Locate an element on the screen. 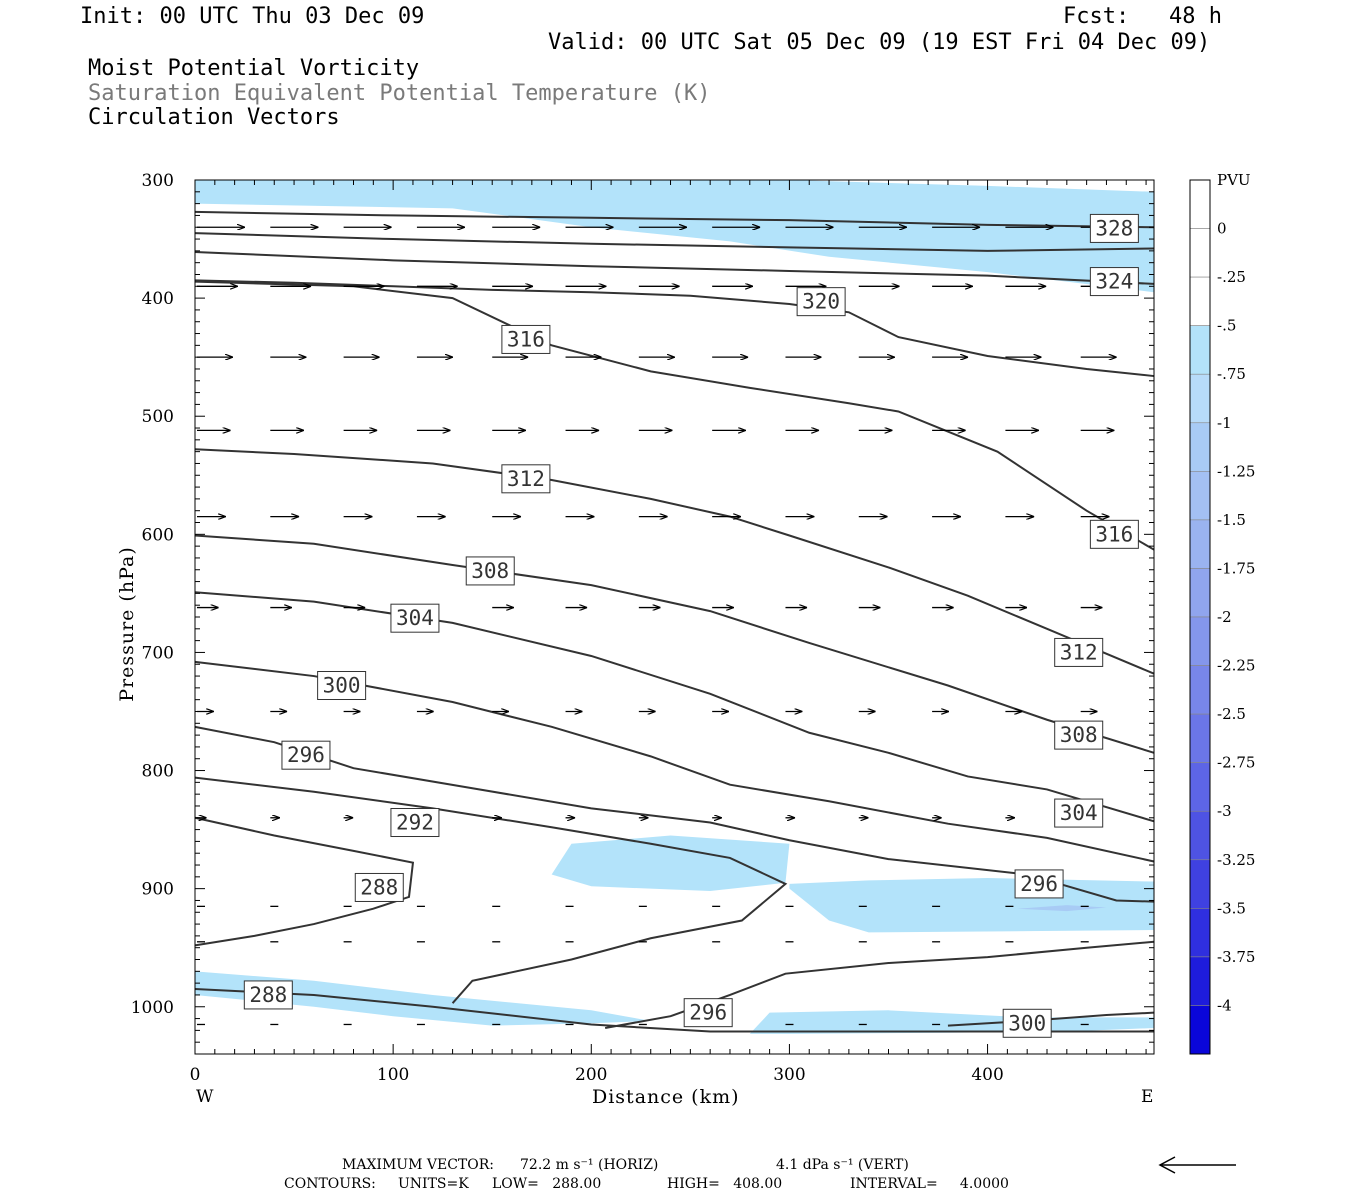  colorbar-tick-label: -.25 is located at coordinates (1231, 277).